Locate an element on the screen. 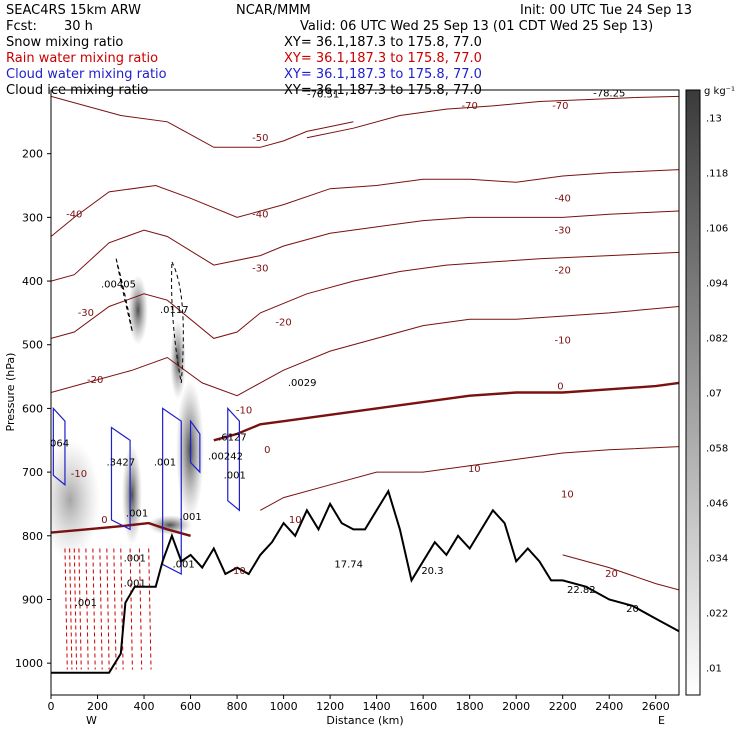 Image resolution: width=740 pixels, height=740 pixels. legend-cloudwater-label: Cloud water mixing ratio is located at coordinates (86, 74).